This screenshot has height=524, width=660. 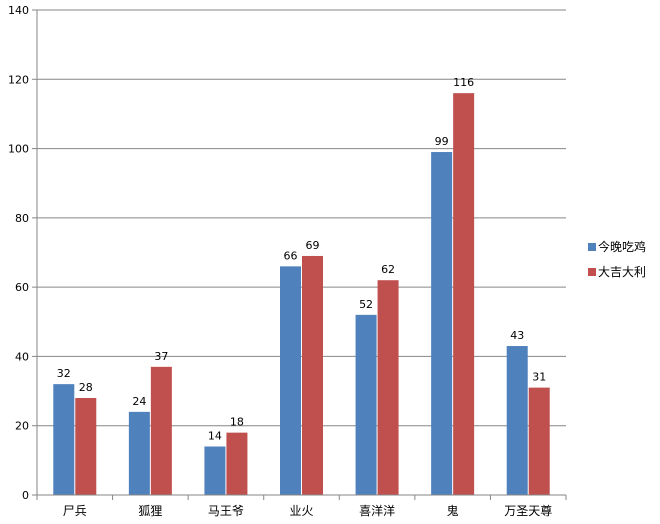 I want to click on data-label: 43, so click(x=517, y=335).